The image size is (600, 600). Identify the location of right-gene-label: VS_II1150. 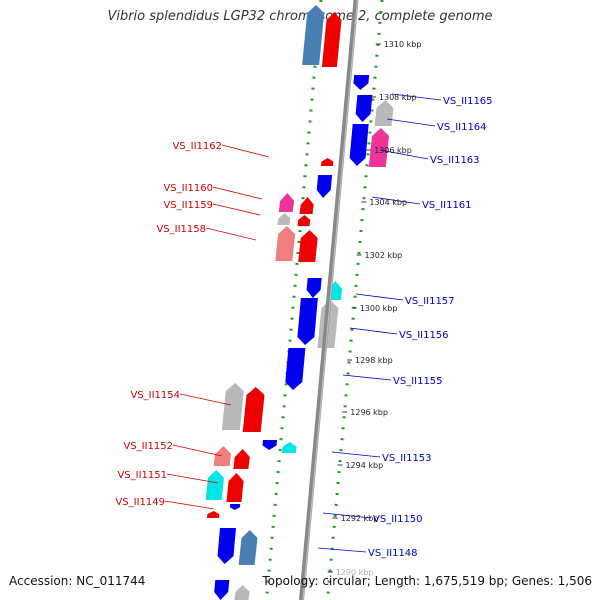
(398, 519).